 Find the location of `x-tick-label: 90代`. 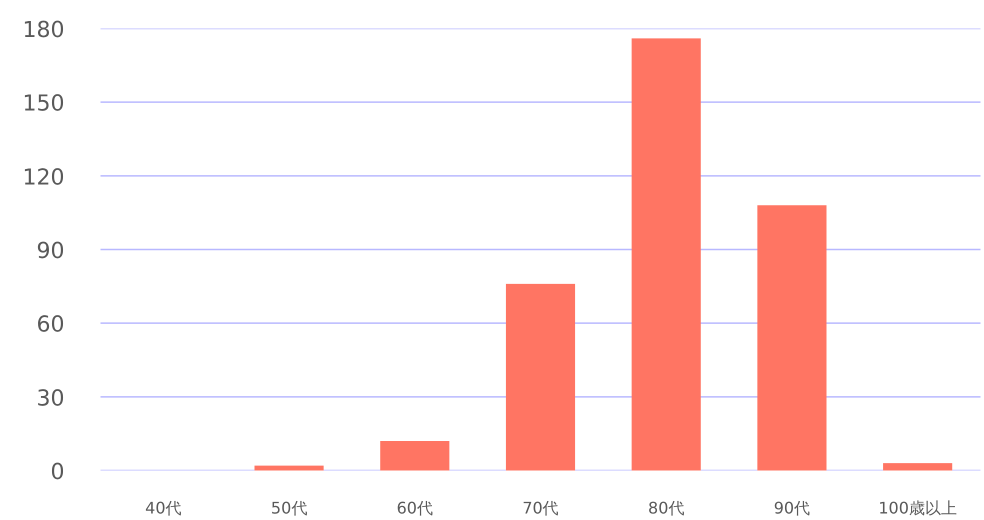

x-tick-label: 90代 is located at coordinates (792, 508).